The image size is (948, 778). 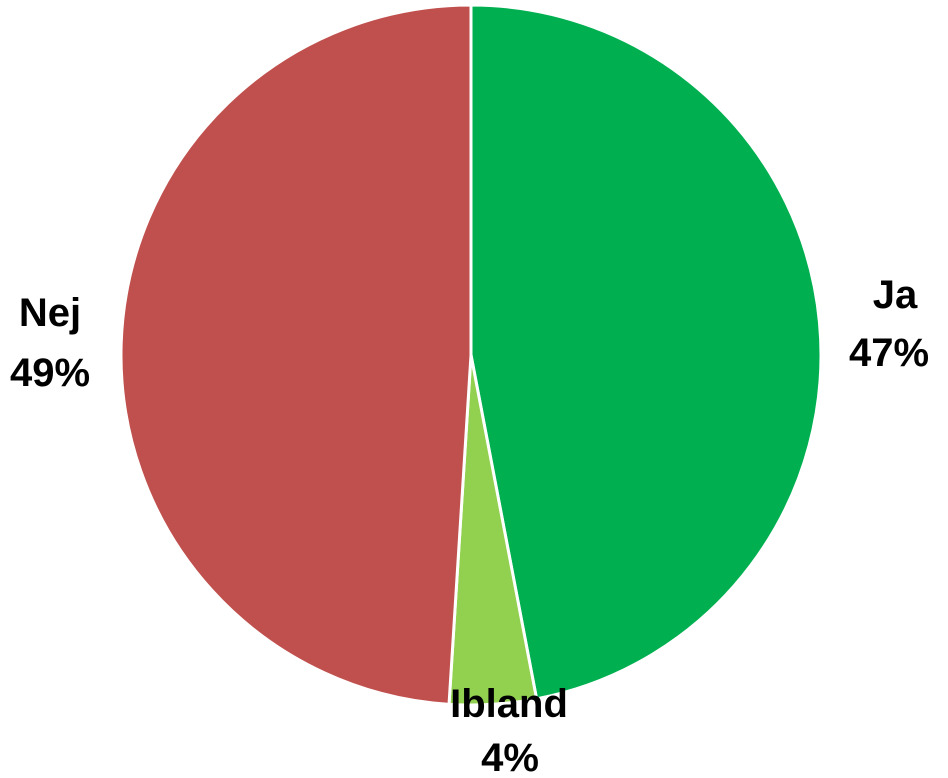 What do you see at coordinates (50, 313) in the screenshot?
I see `label-nej-name: Nej` at bounding box center [50, 313].